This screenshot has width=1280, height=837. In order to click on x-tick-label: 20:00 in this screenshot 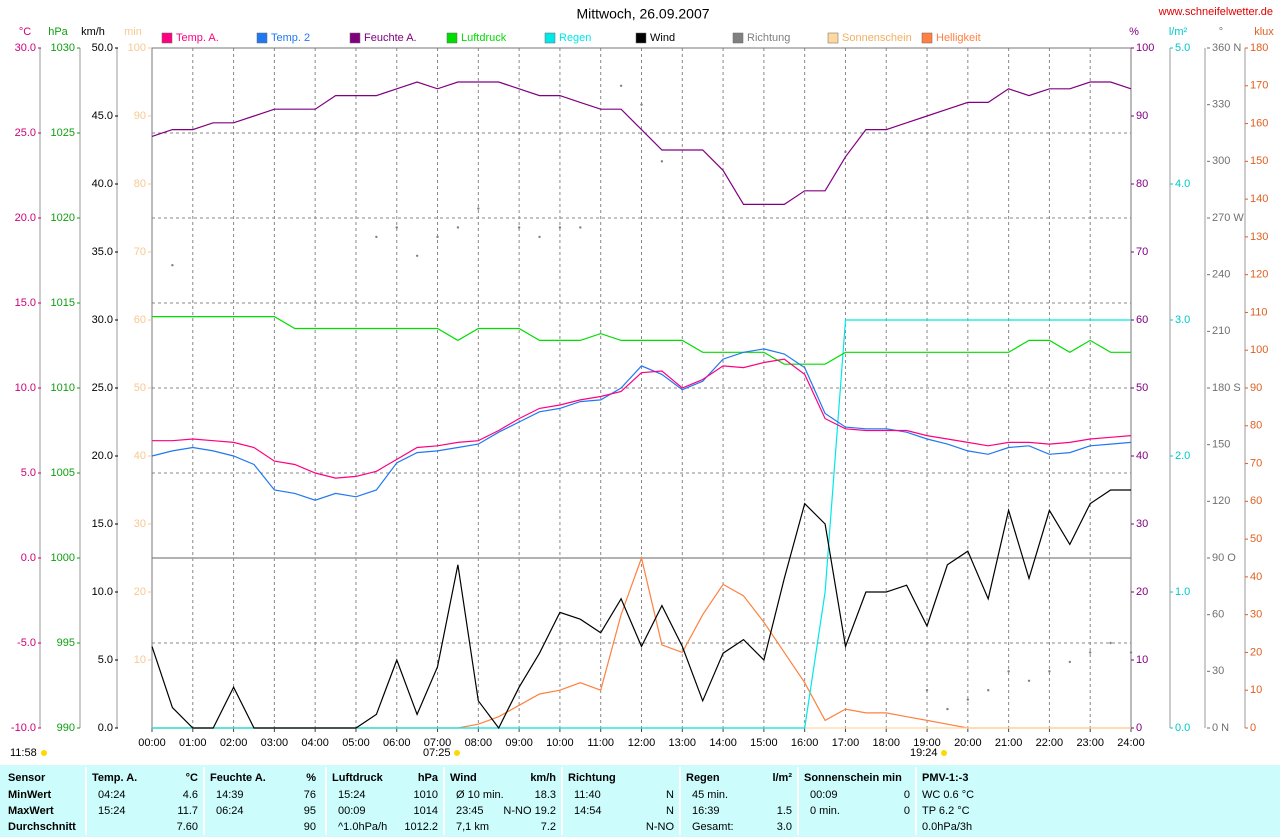, I will do `click(968, 743)`.